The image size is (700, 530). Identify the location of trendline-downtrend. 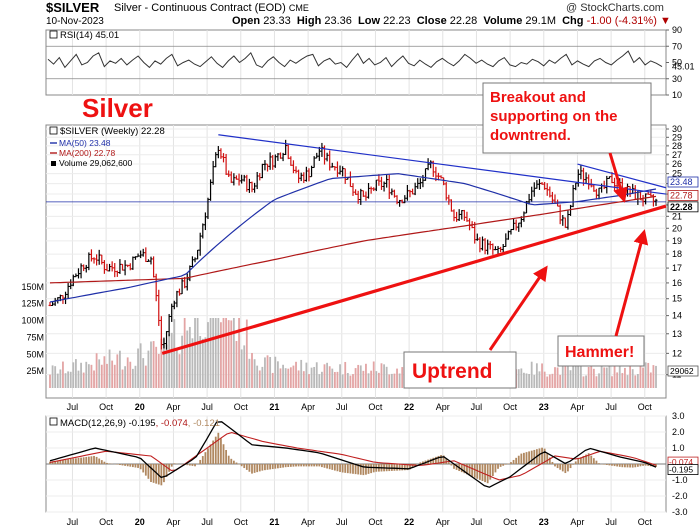
(442, 164).